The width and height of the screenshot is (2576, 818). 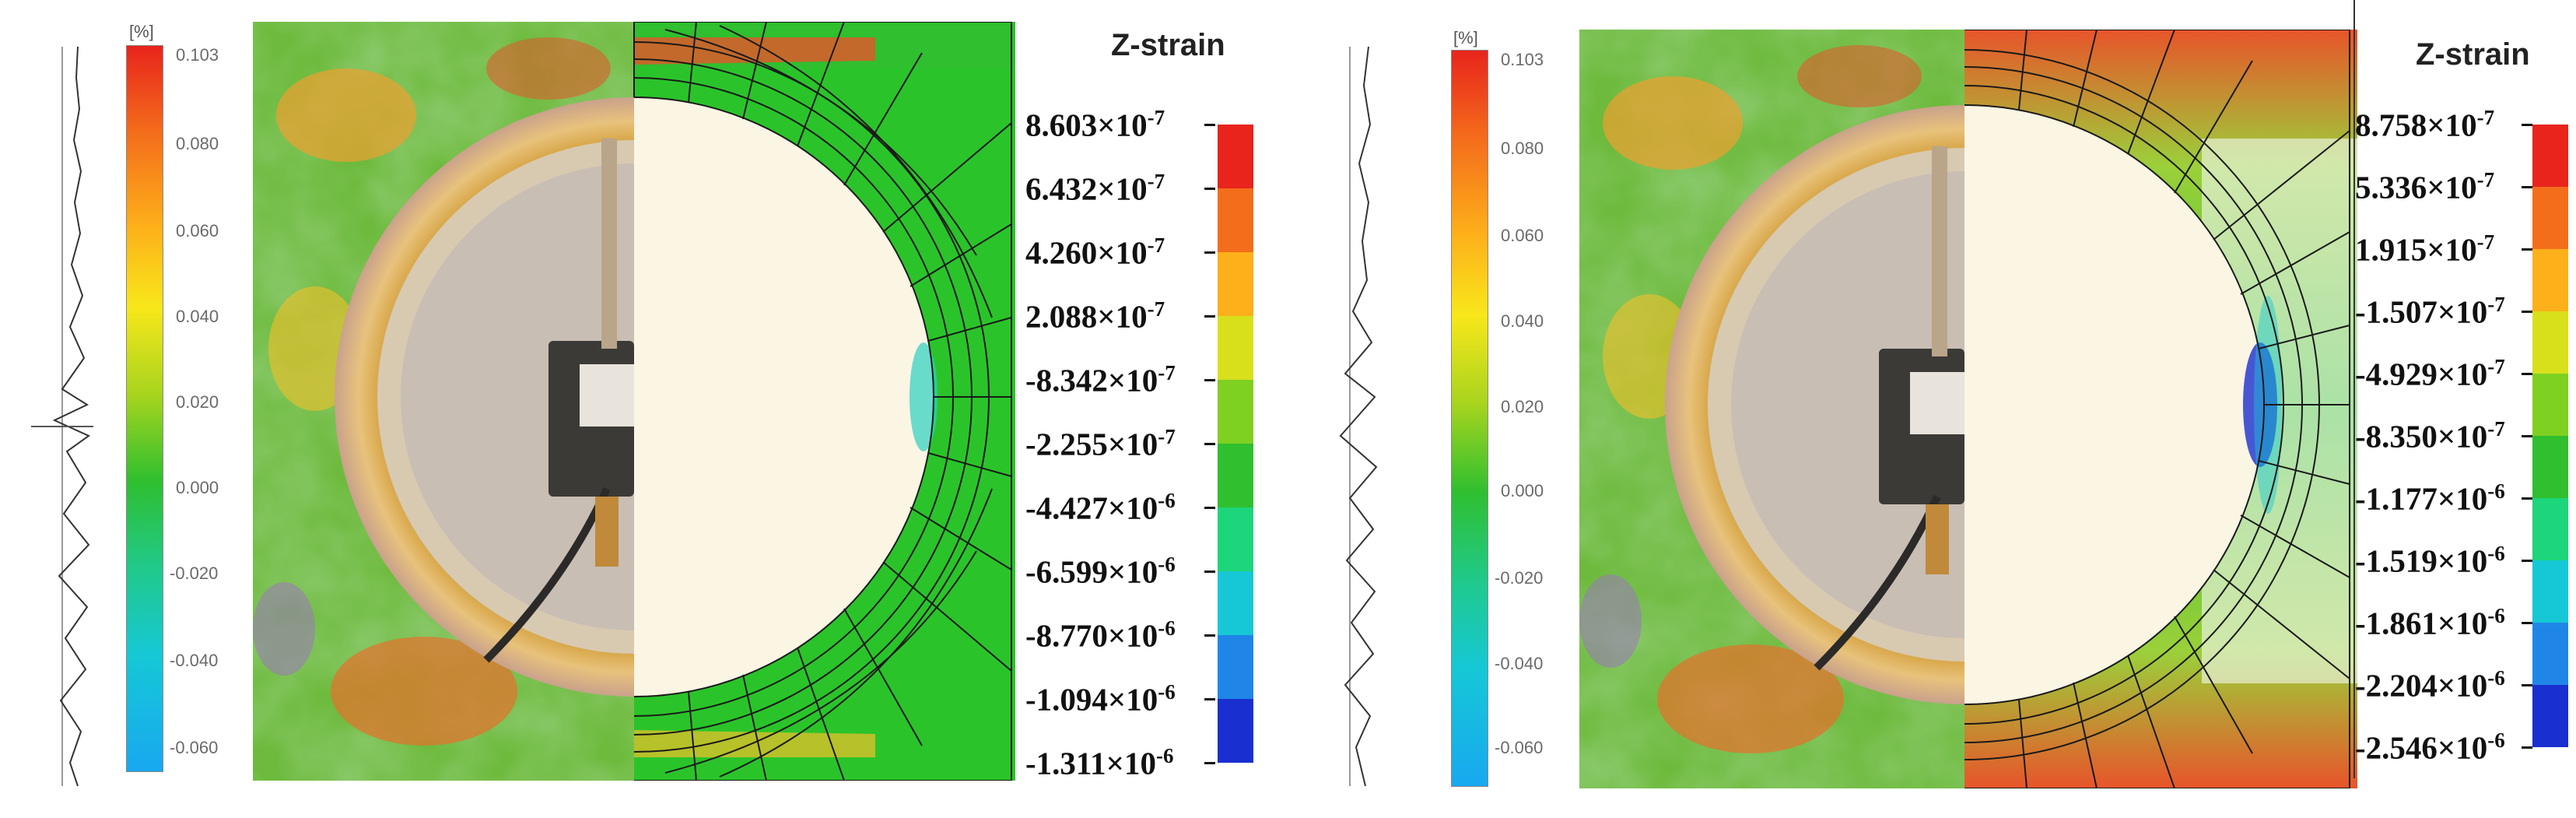 What do you see at coordinates (1100, 571) in the screenshot?
I see `legend-label: -6.599×10⁻⁶` at bounding box center [1100, 571].